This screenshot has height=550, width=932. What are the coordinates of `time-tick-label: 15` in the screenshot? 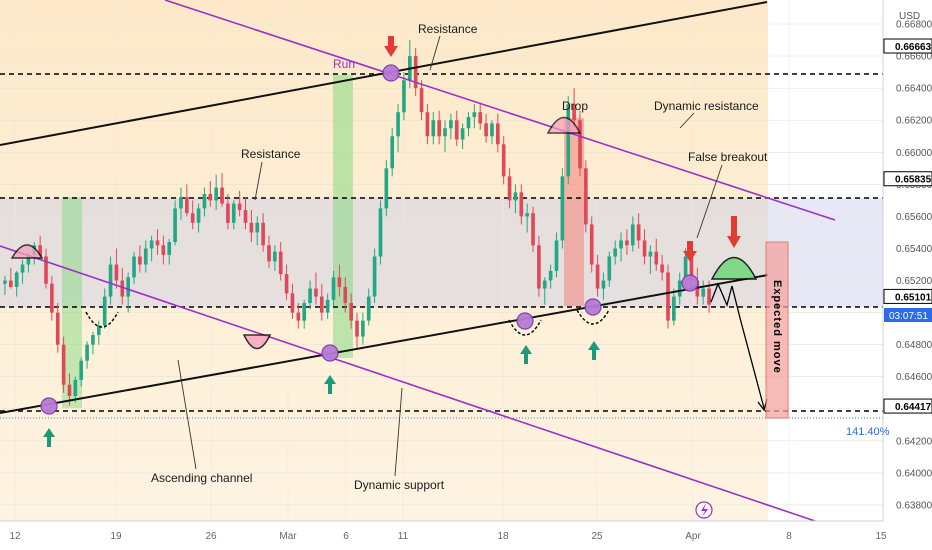 It's located at (881, 536).